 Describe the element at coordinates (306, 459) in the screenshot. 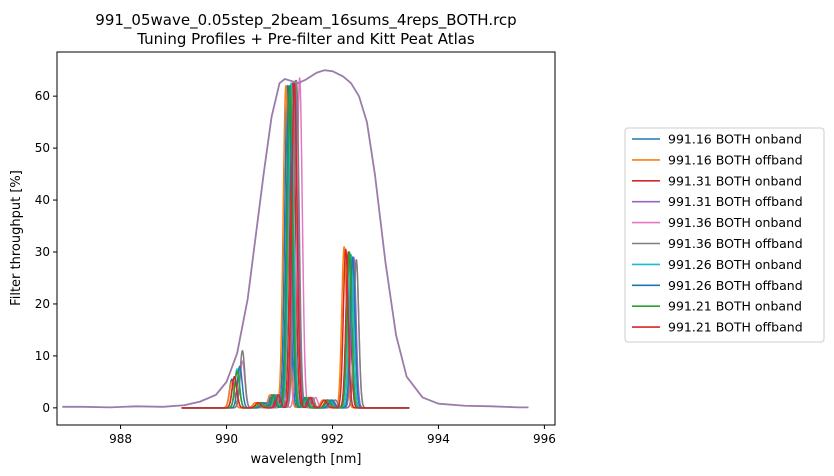

I see `x-axis-label: wavelength [nm]` at that location.